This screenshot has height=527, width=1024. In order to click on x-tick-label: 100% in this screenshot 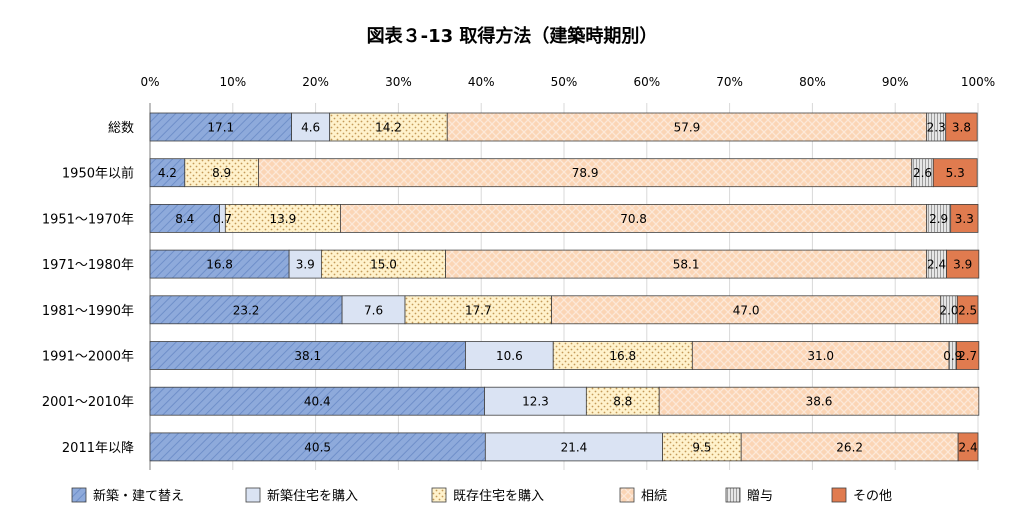, I will do `click(978, 82)`.